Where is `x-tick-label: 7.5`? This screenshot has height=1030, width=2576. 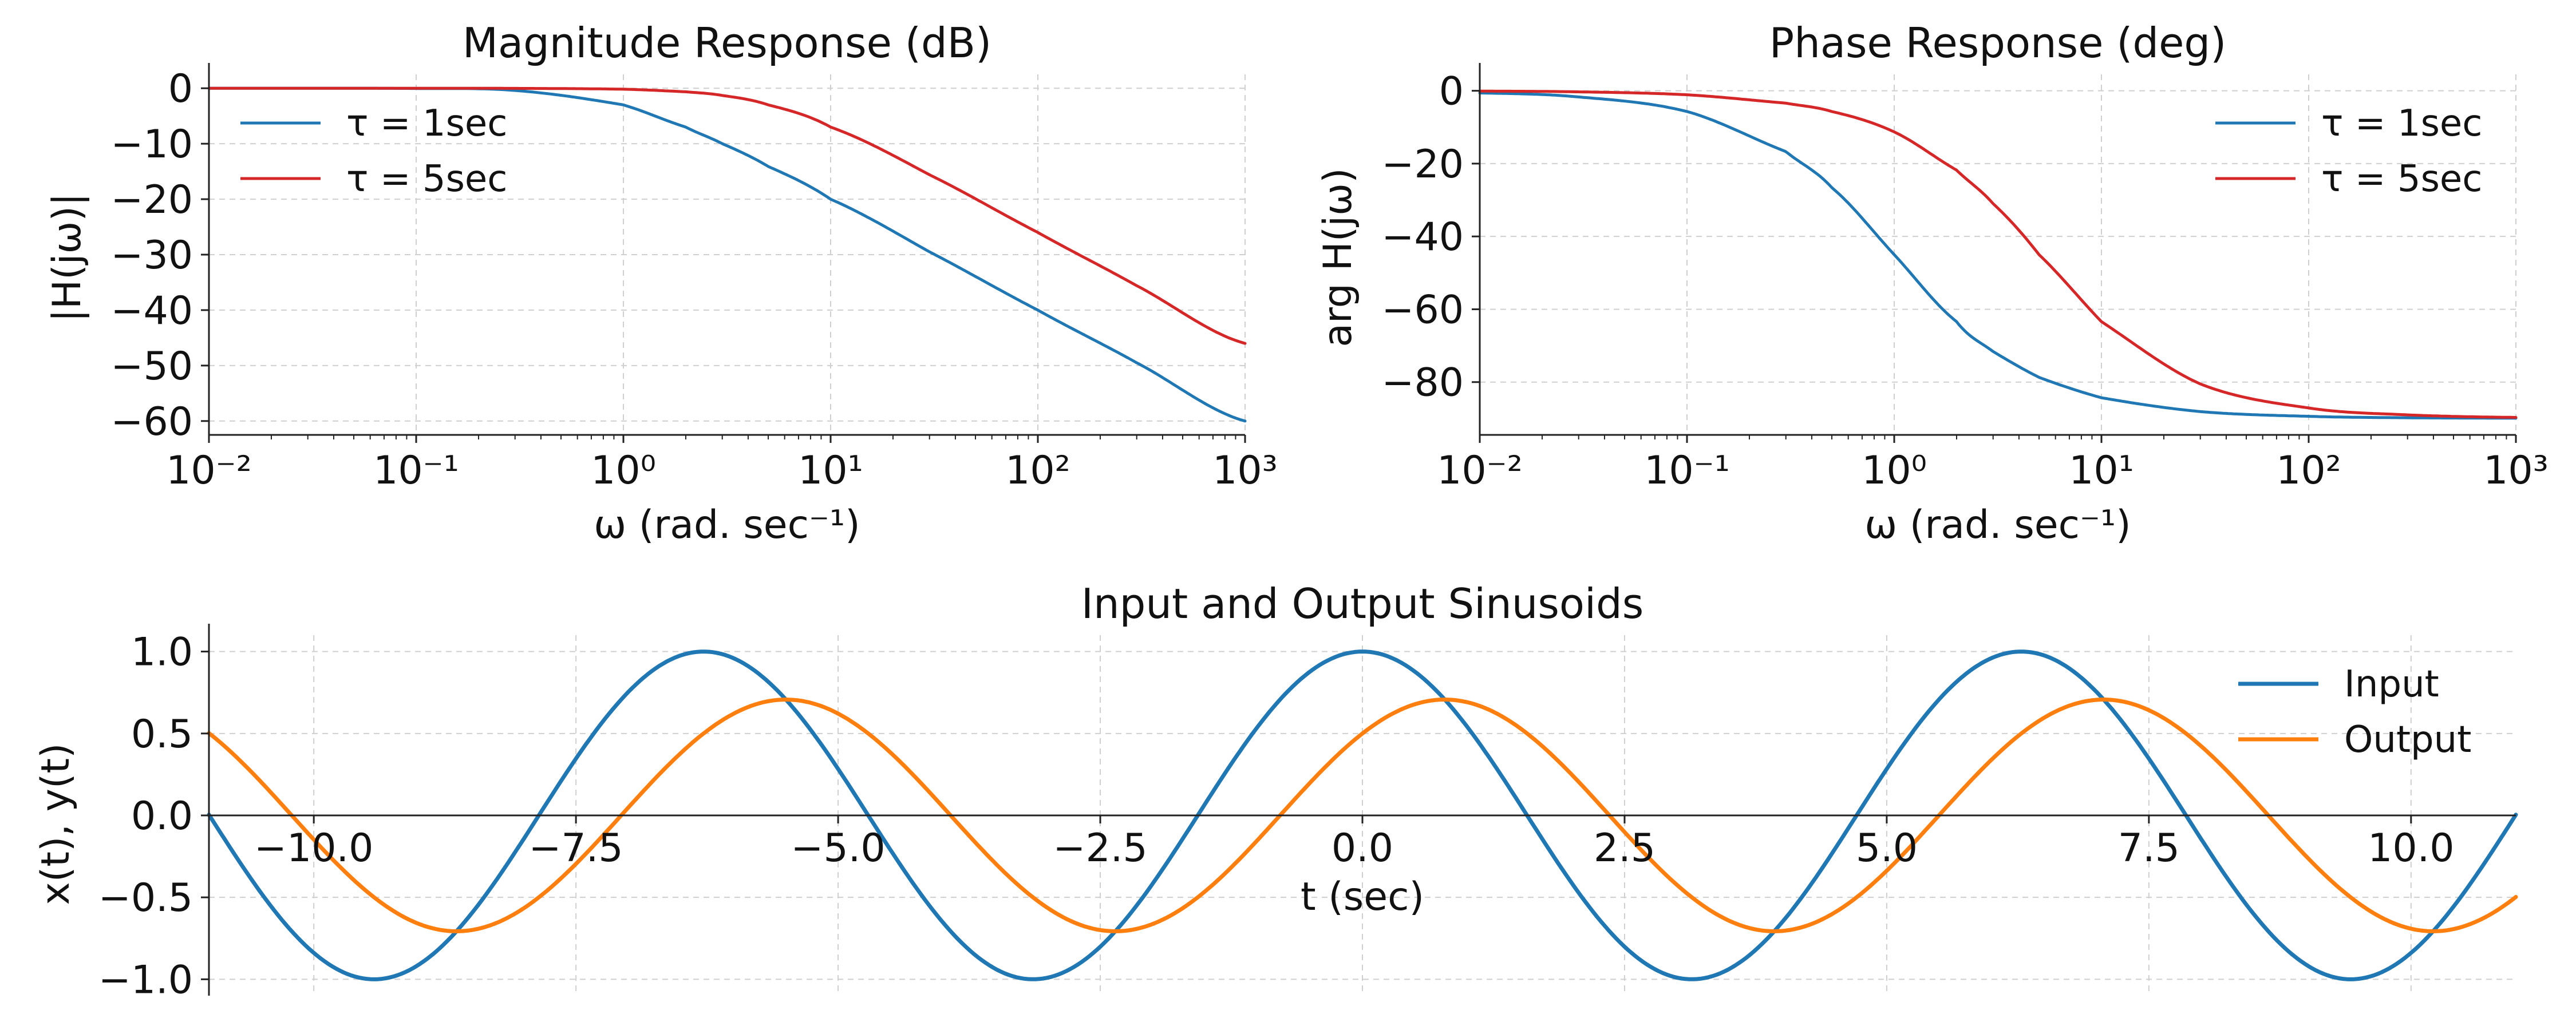
x-tick-label: 7.5 is located at coordinates (2149, 848).